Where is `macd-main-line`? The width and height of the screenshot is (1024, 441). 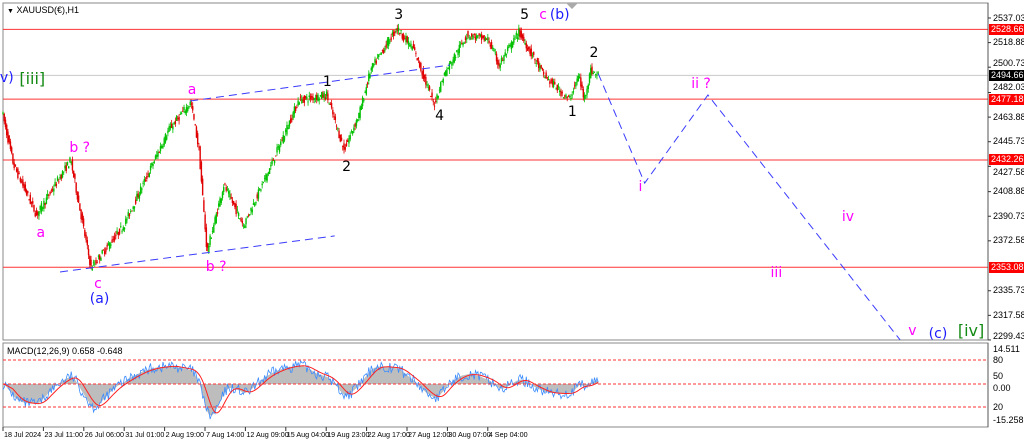 macd-main-line is located at coordinates (300, 389).